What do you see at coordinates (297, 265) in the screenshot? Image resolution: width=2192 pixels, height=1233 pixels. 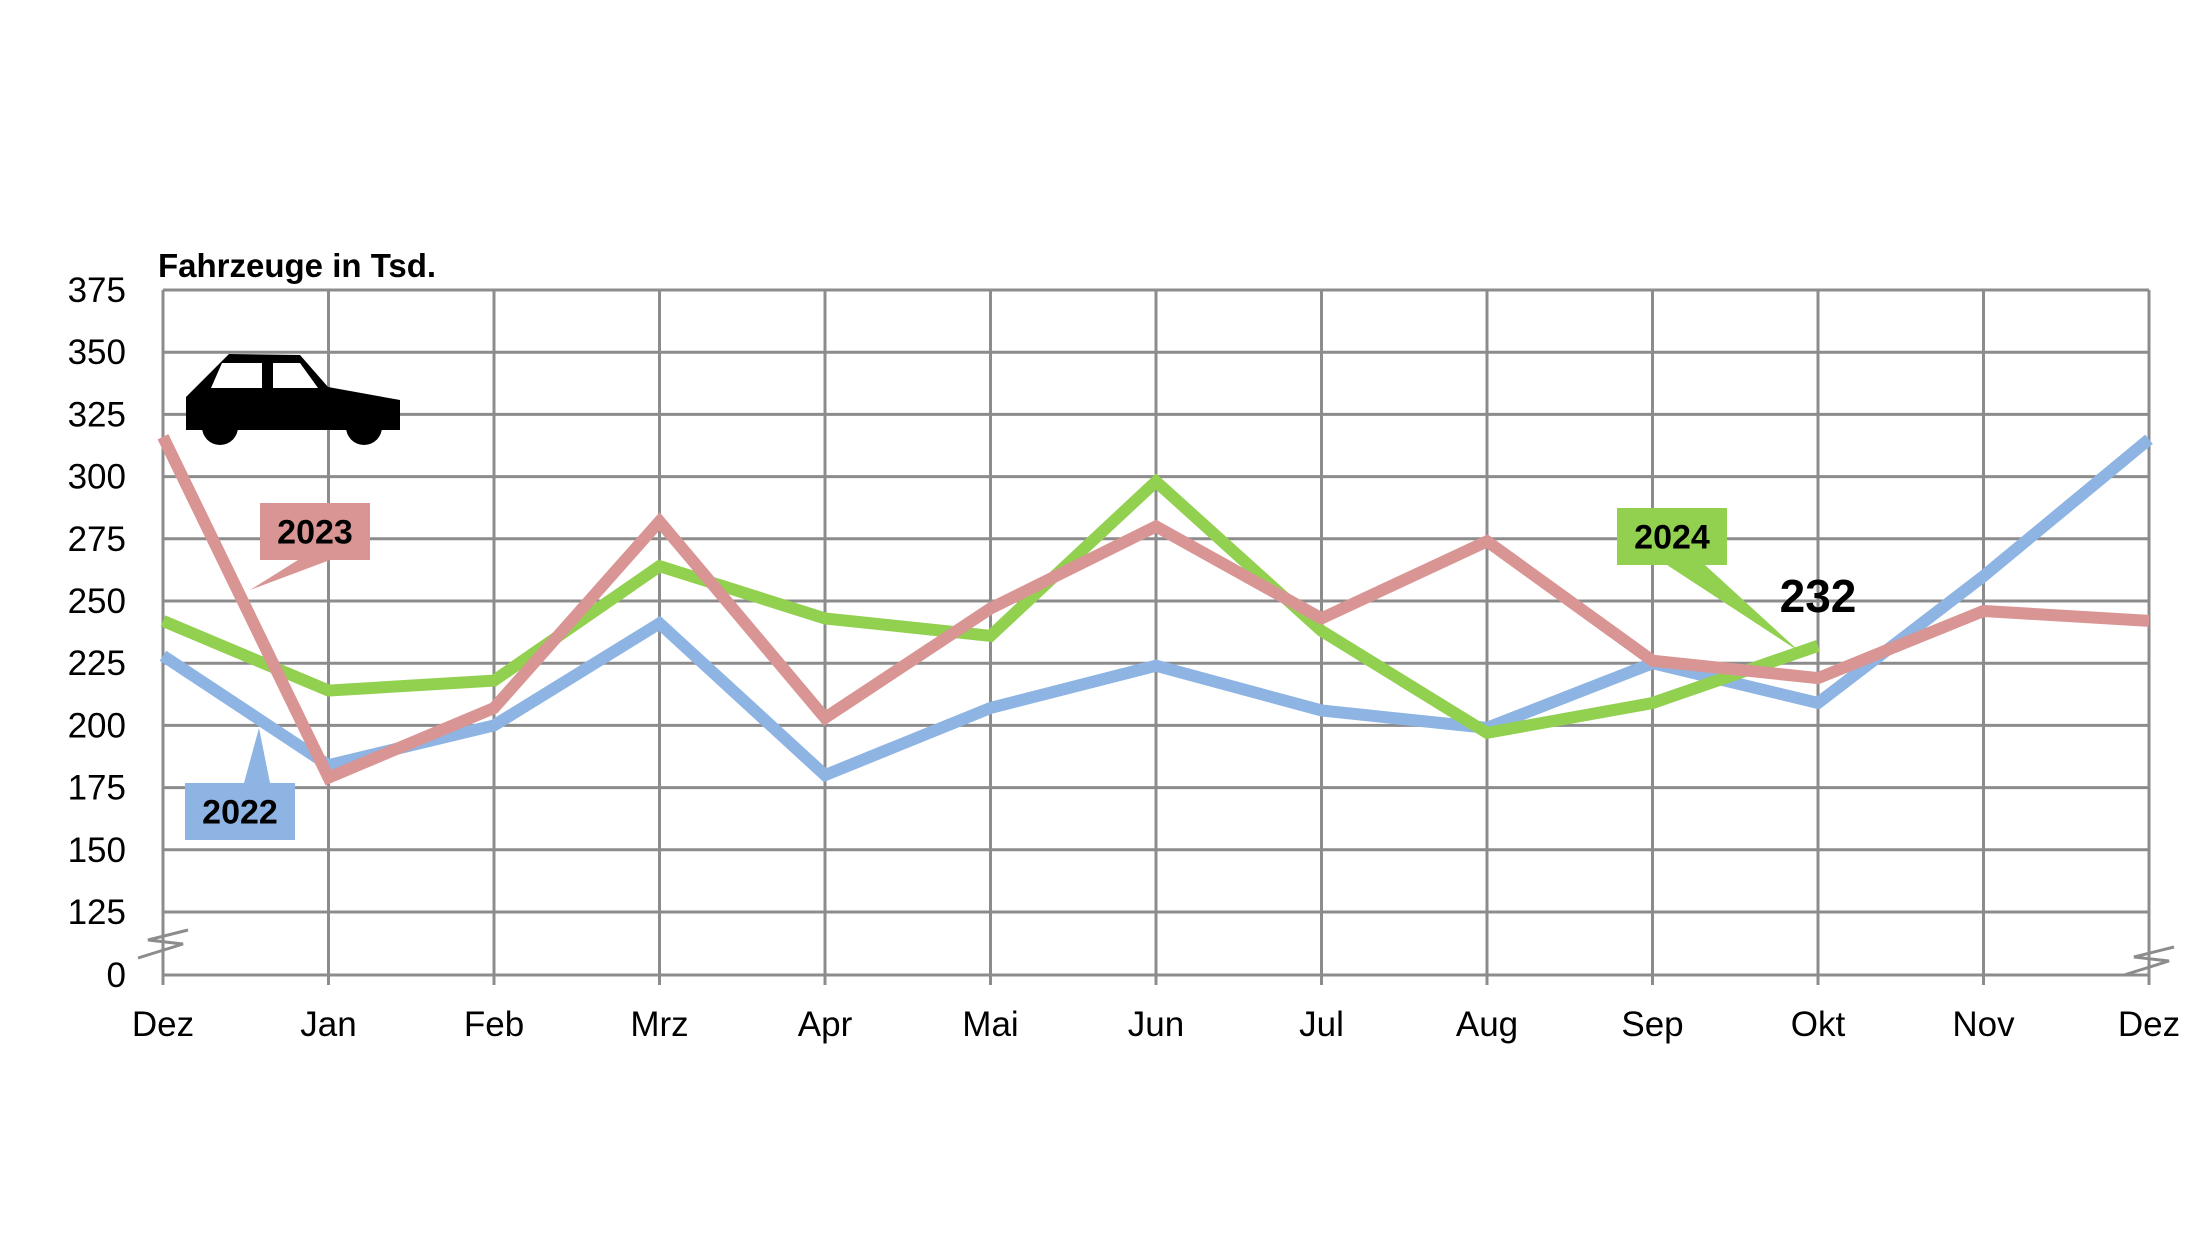 I see `y-axis-label: Fahrzeuge in Tsd.` at bounding box center [297, 265].